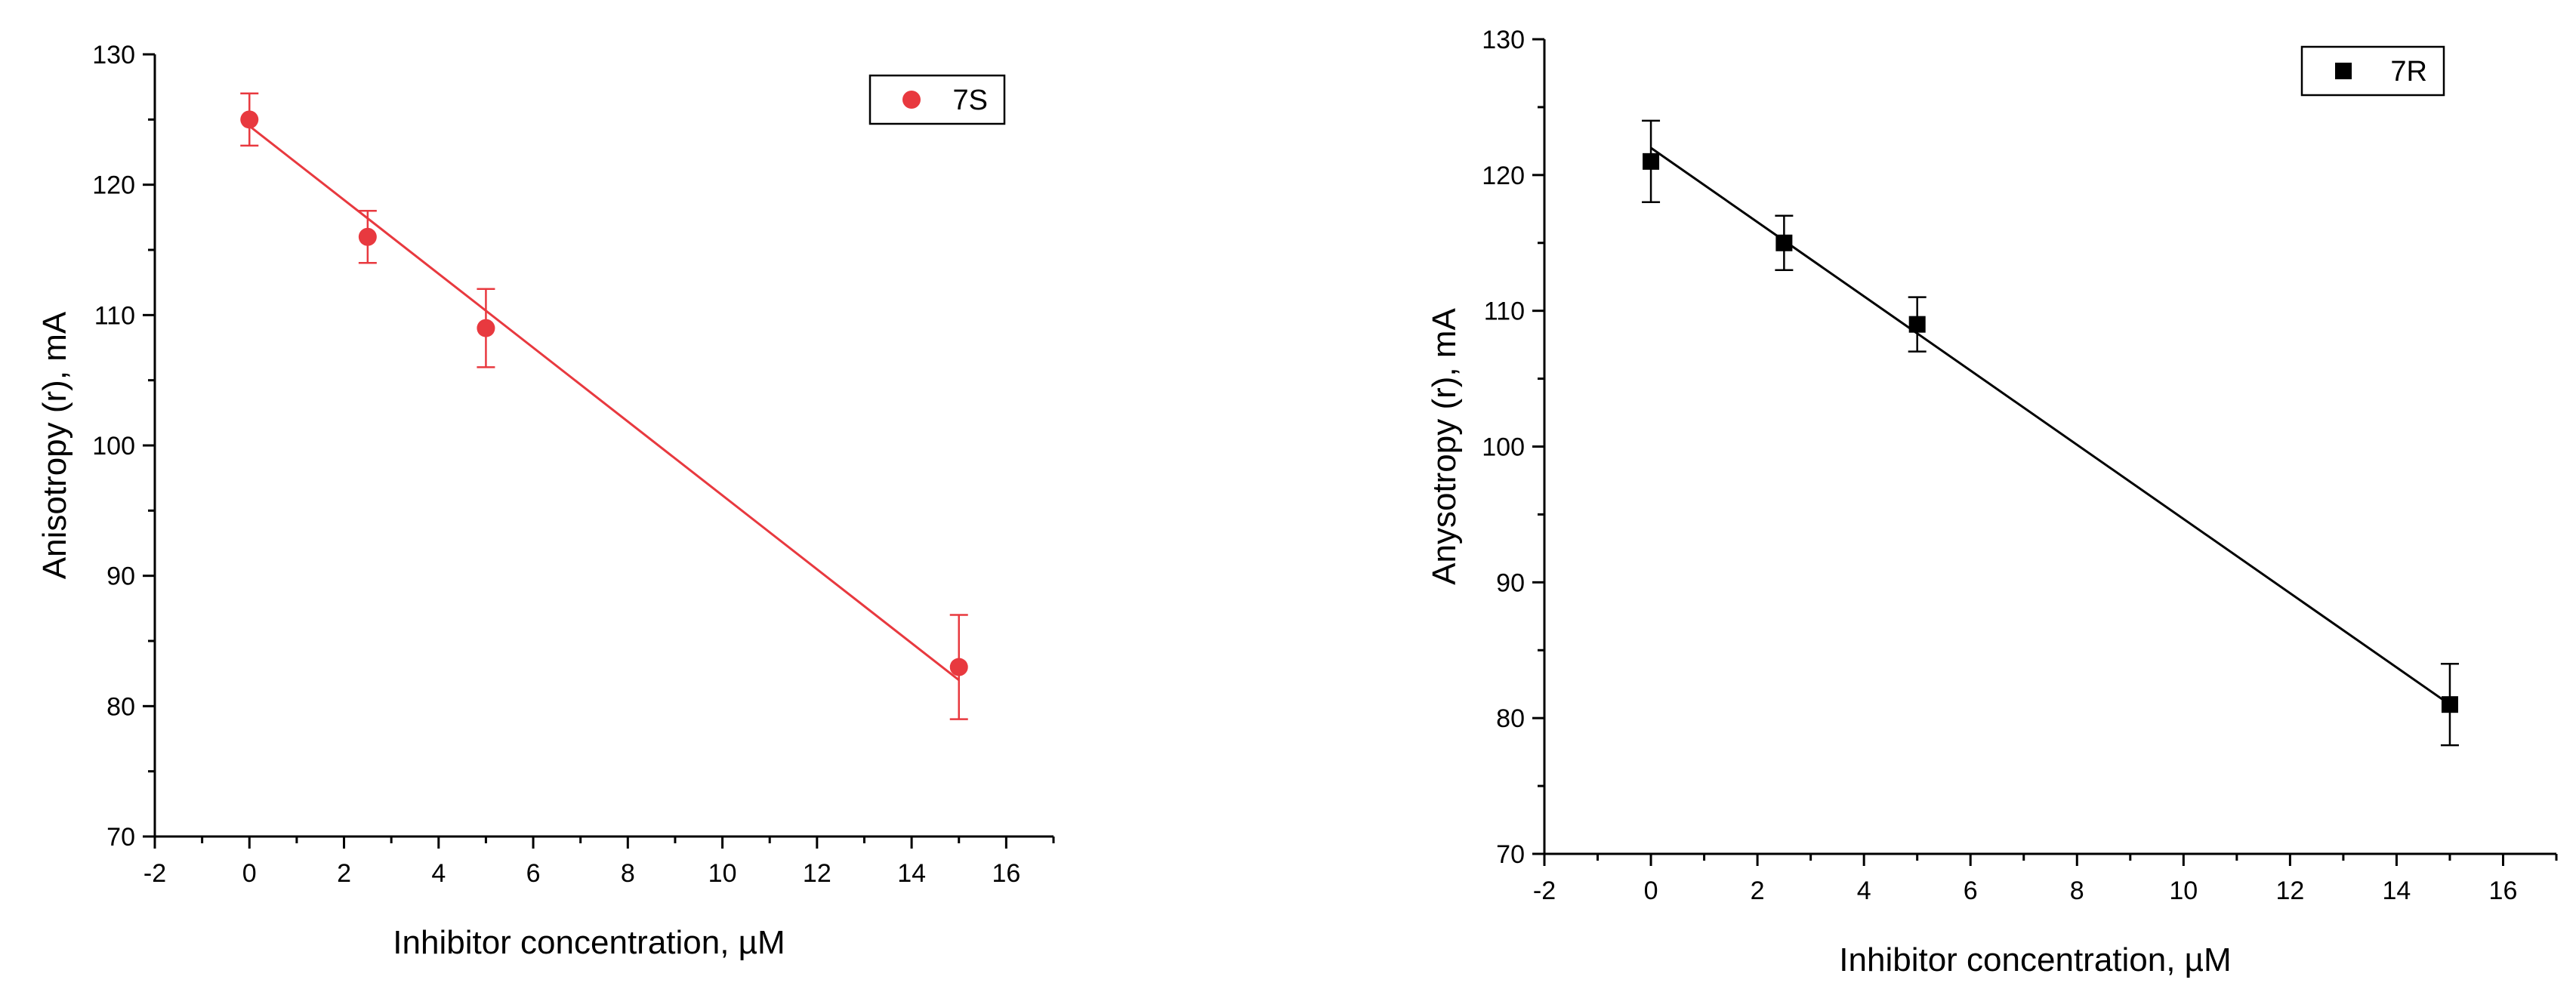 The image size is (2576, 989). I want to click on y-axis-title: Anisotropy (r), mA, so click(54, 445).